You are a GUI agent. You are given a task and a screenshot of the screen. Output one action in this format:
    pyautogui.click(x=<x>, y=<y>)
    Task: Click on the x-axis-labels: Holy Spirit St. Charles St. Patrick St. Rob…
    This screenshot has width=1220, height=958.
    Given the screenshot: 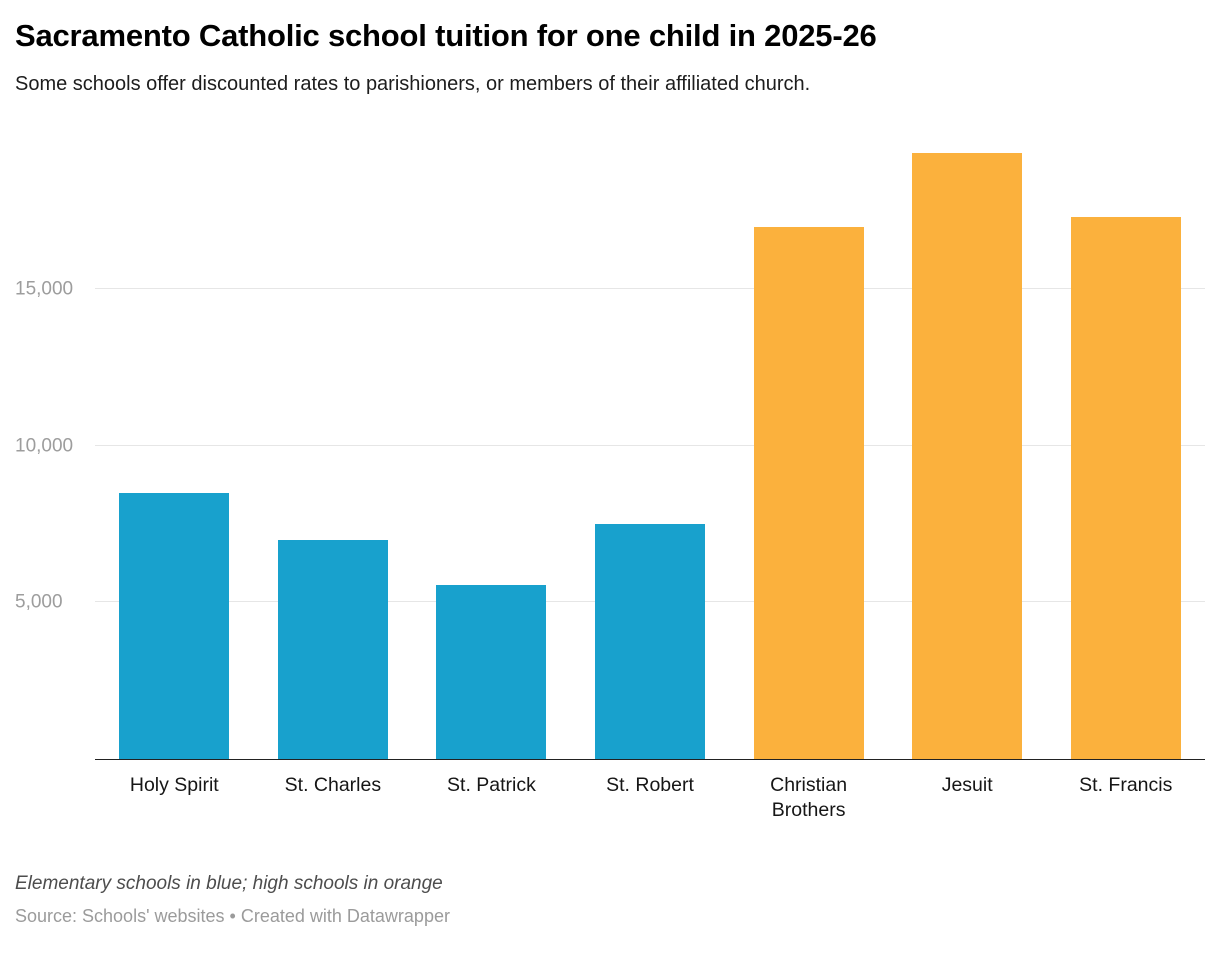 What is the action you would take?
    pyautogui.click(x=650, y=792)
    